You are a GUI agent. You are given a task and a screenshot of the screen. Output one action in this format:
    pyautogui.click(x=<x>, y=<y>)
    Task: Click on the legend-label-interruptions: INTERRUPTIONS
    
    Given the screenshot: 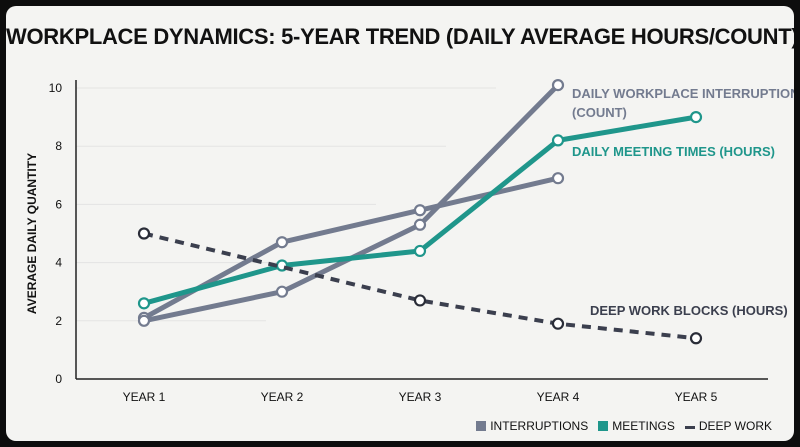 What is the action you would take?
    pyautogui.click(x=539, y=426)
    